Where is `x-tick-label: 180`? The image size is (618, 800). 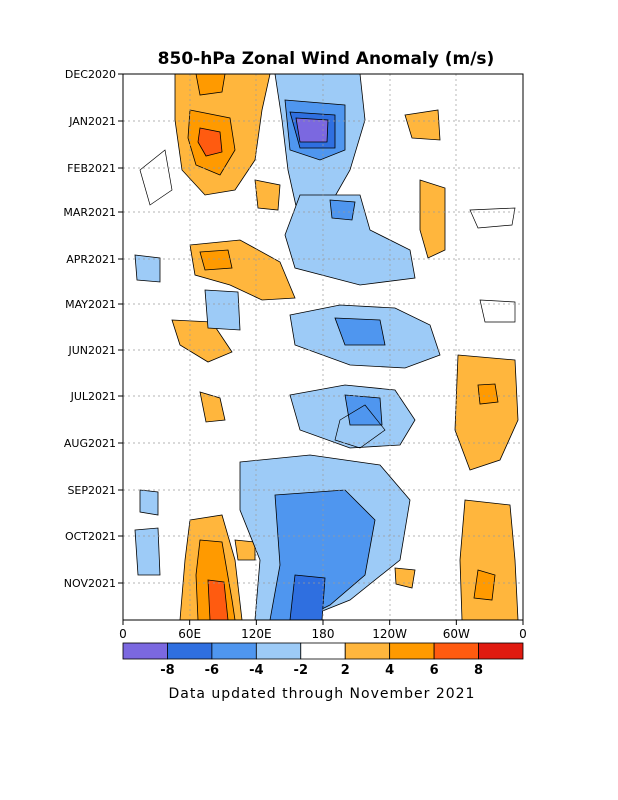
x-tick-label: 180 is located at coordinates (323, 634).